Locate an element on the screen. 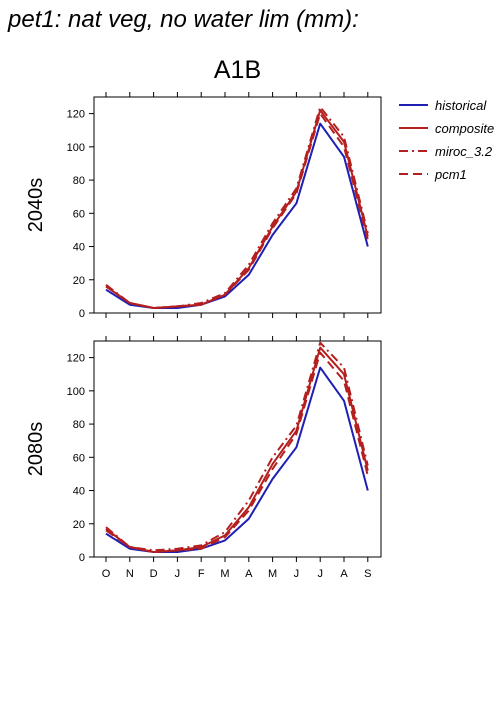 The height and width of the screenshot is (709, 501). x-tick-label: D is located at coordinates (154, 574).